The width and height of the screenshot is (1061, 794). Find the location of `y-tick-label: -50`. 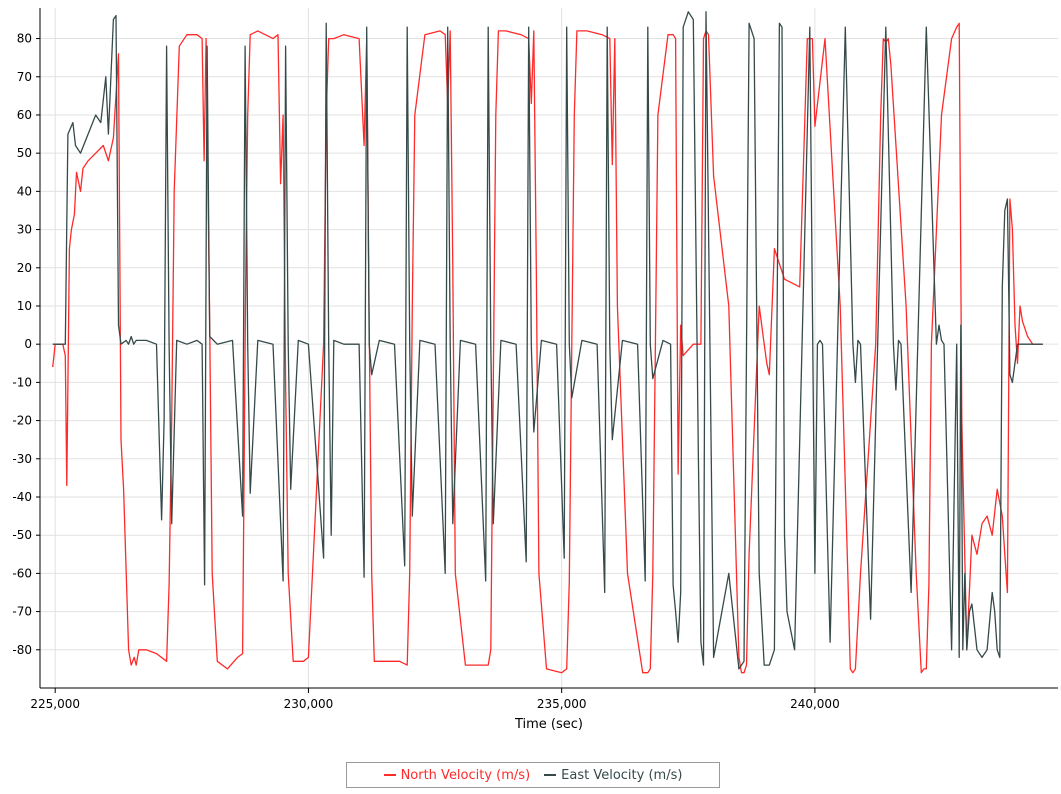

y-tick-label: -50 is located at coordinates (22, 535).